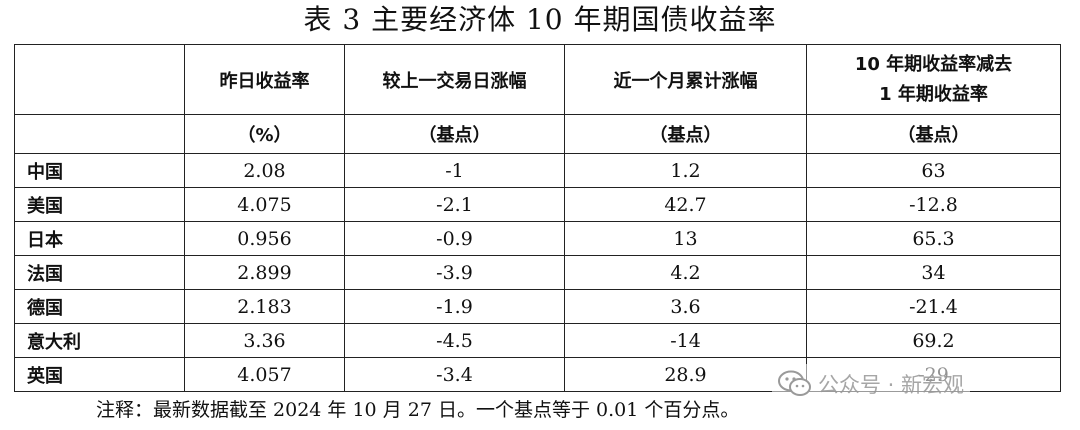 The image size is (1080, 430). What do you see at coordinates (454, 170) in the screenshot?
I see `daily-change-cell: -1` at bounding box center [454, 170].